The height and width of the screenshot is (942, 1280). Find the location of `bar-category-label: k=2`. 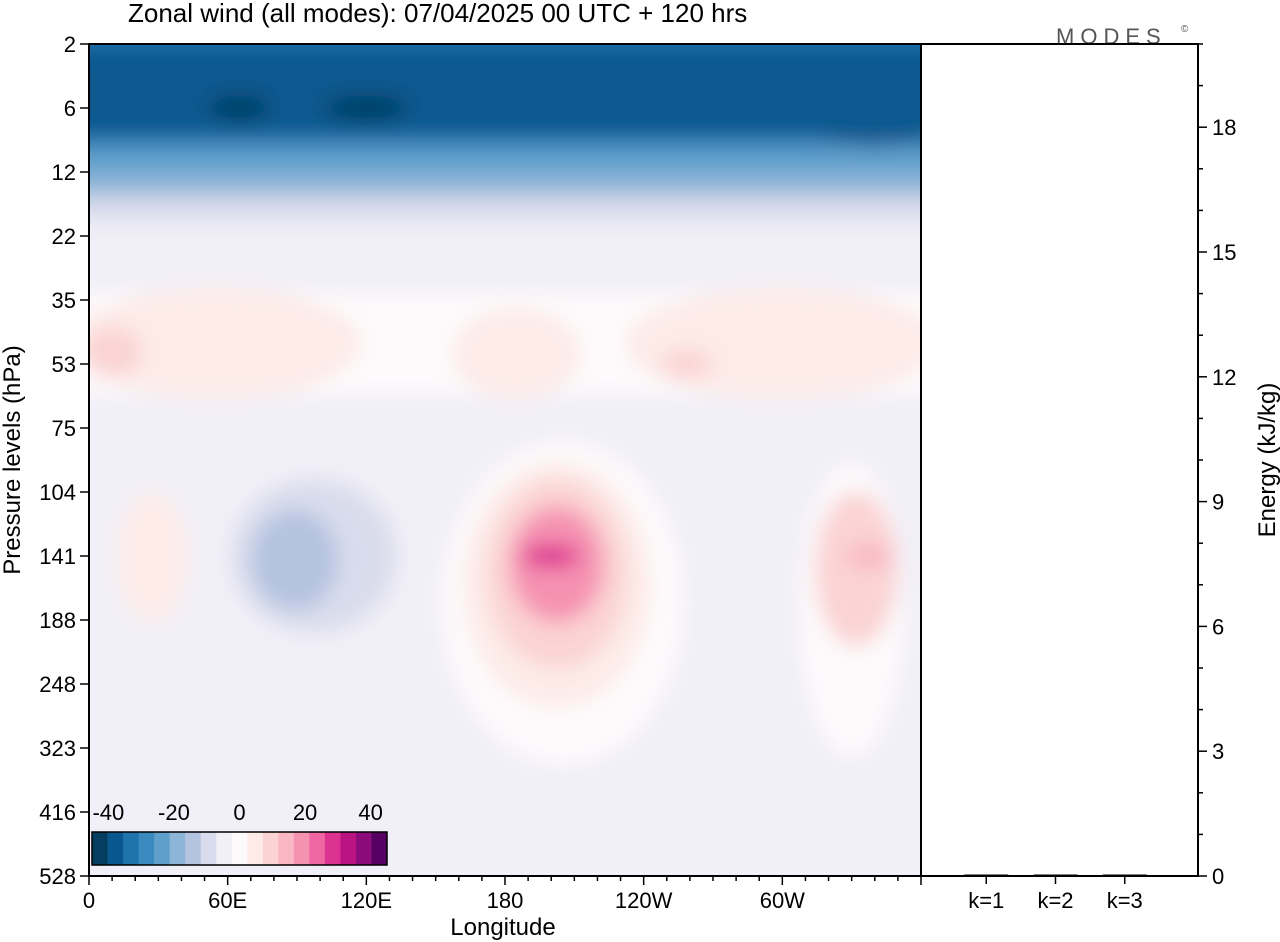

bar-category-label: k=2 is located at coordinates (1055, 900).